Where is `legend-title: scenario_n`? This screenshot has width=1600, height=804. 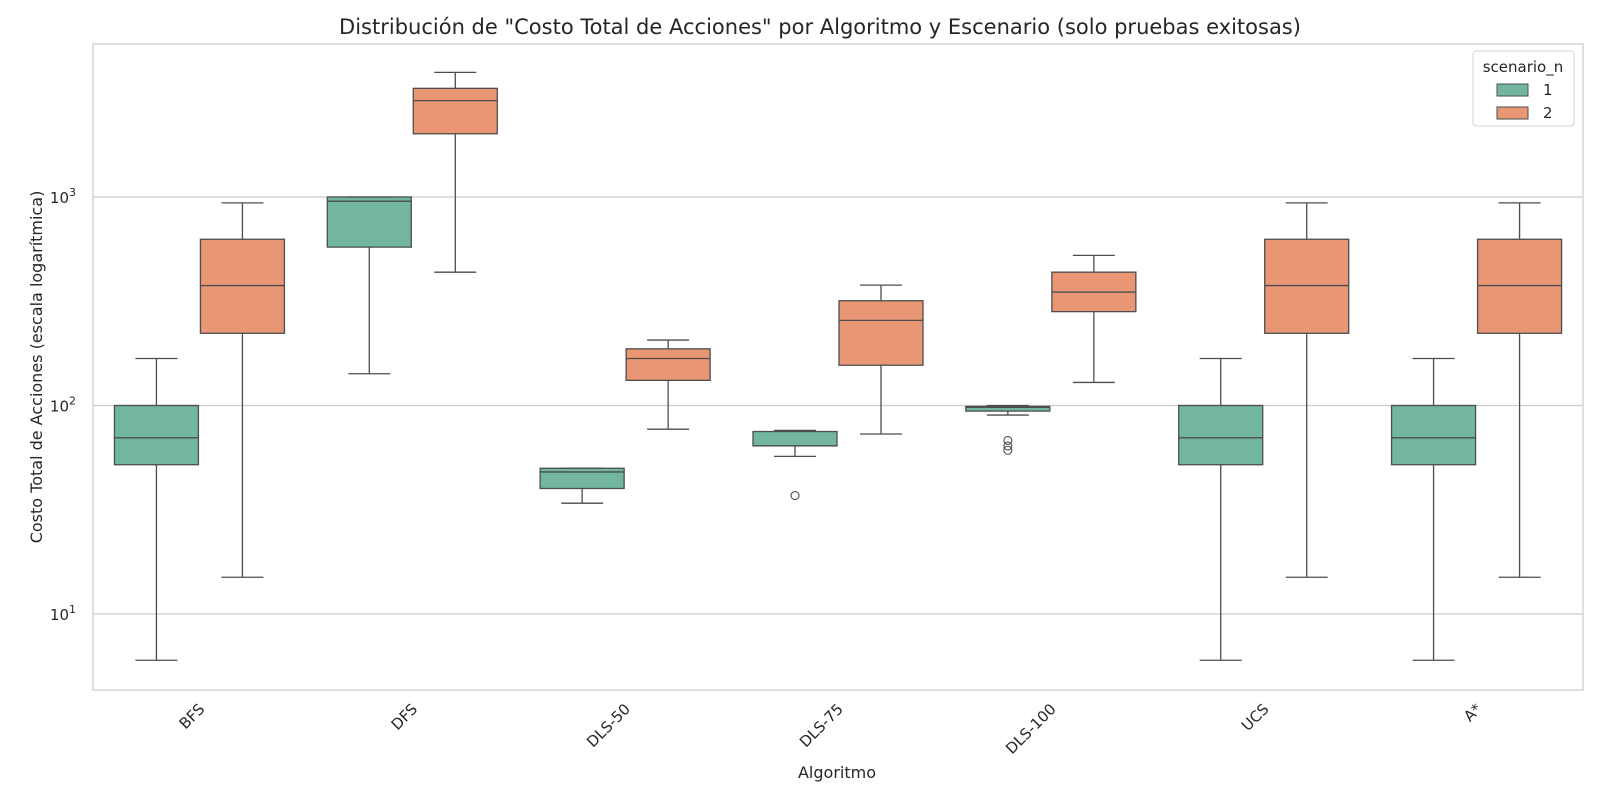 legend-title: scenario_n is located at coordinates (1523, 67).